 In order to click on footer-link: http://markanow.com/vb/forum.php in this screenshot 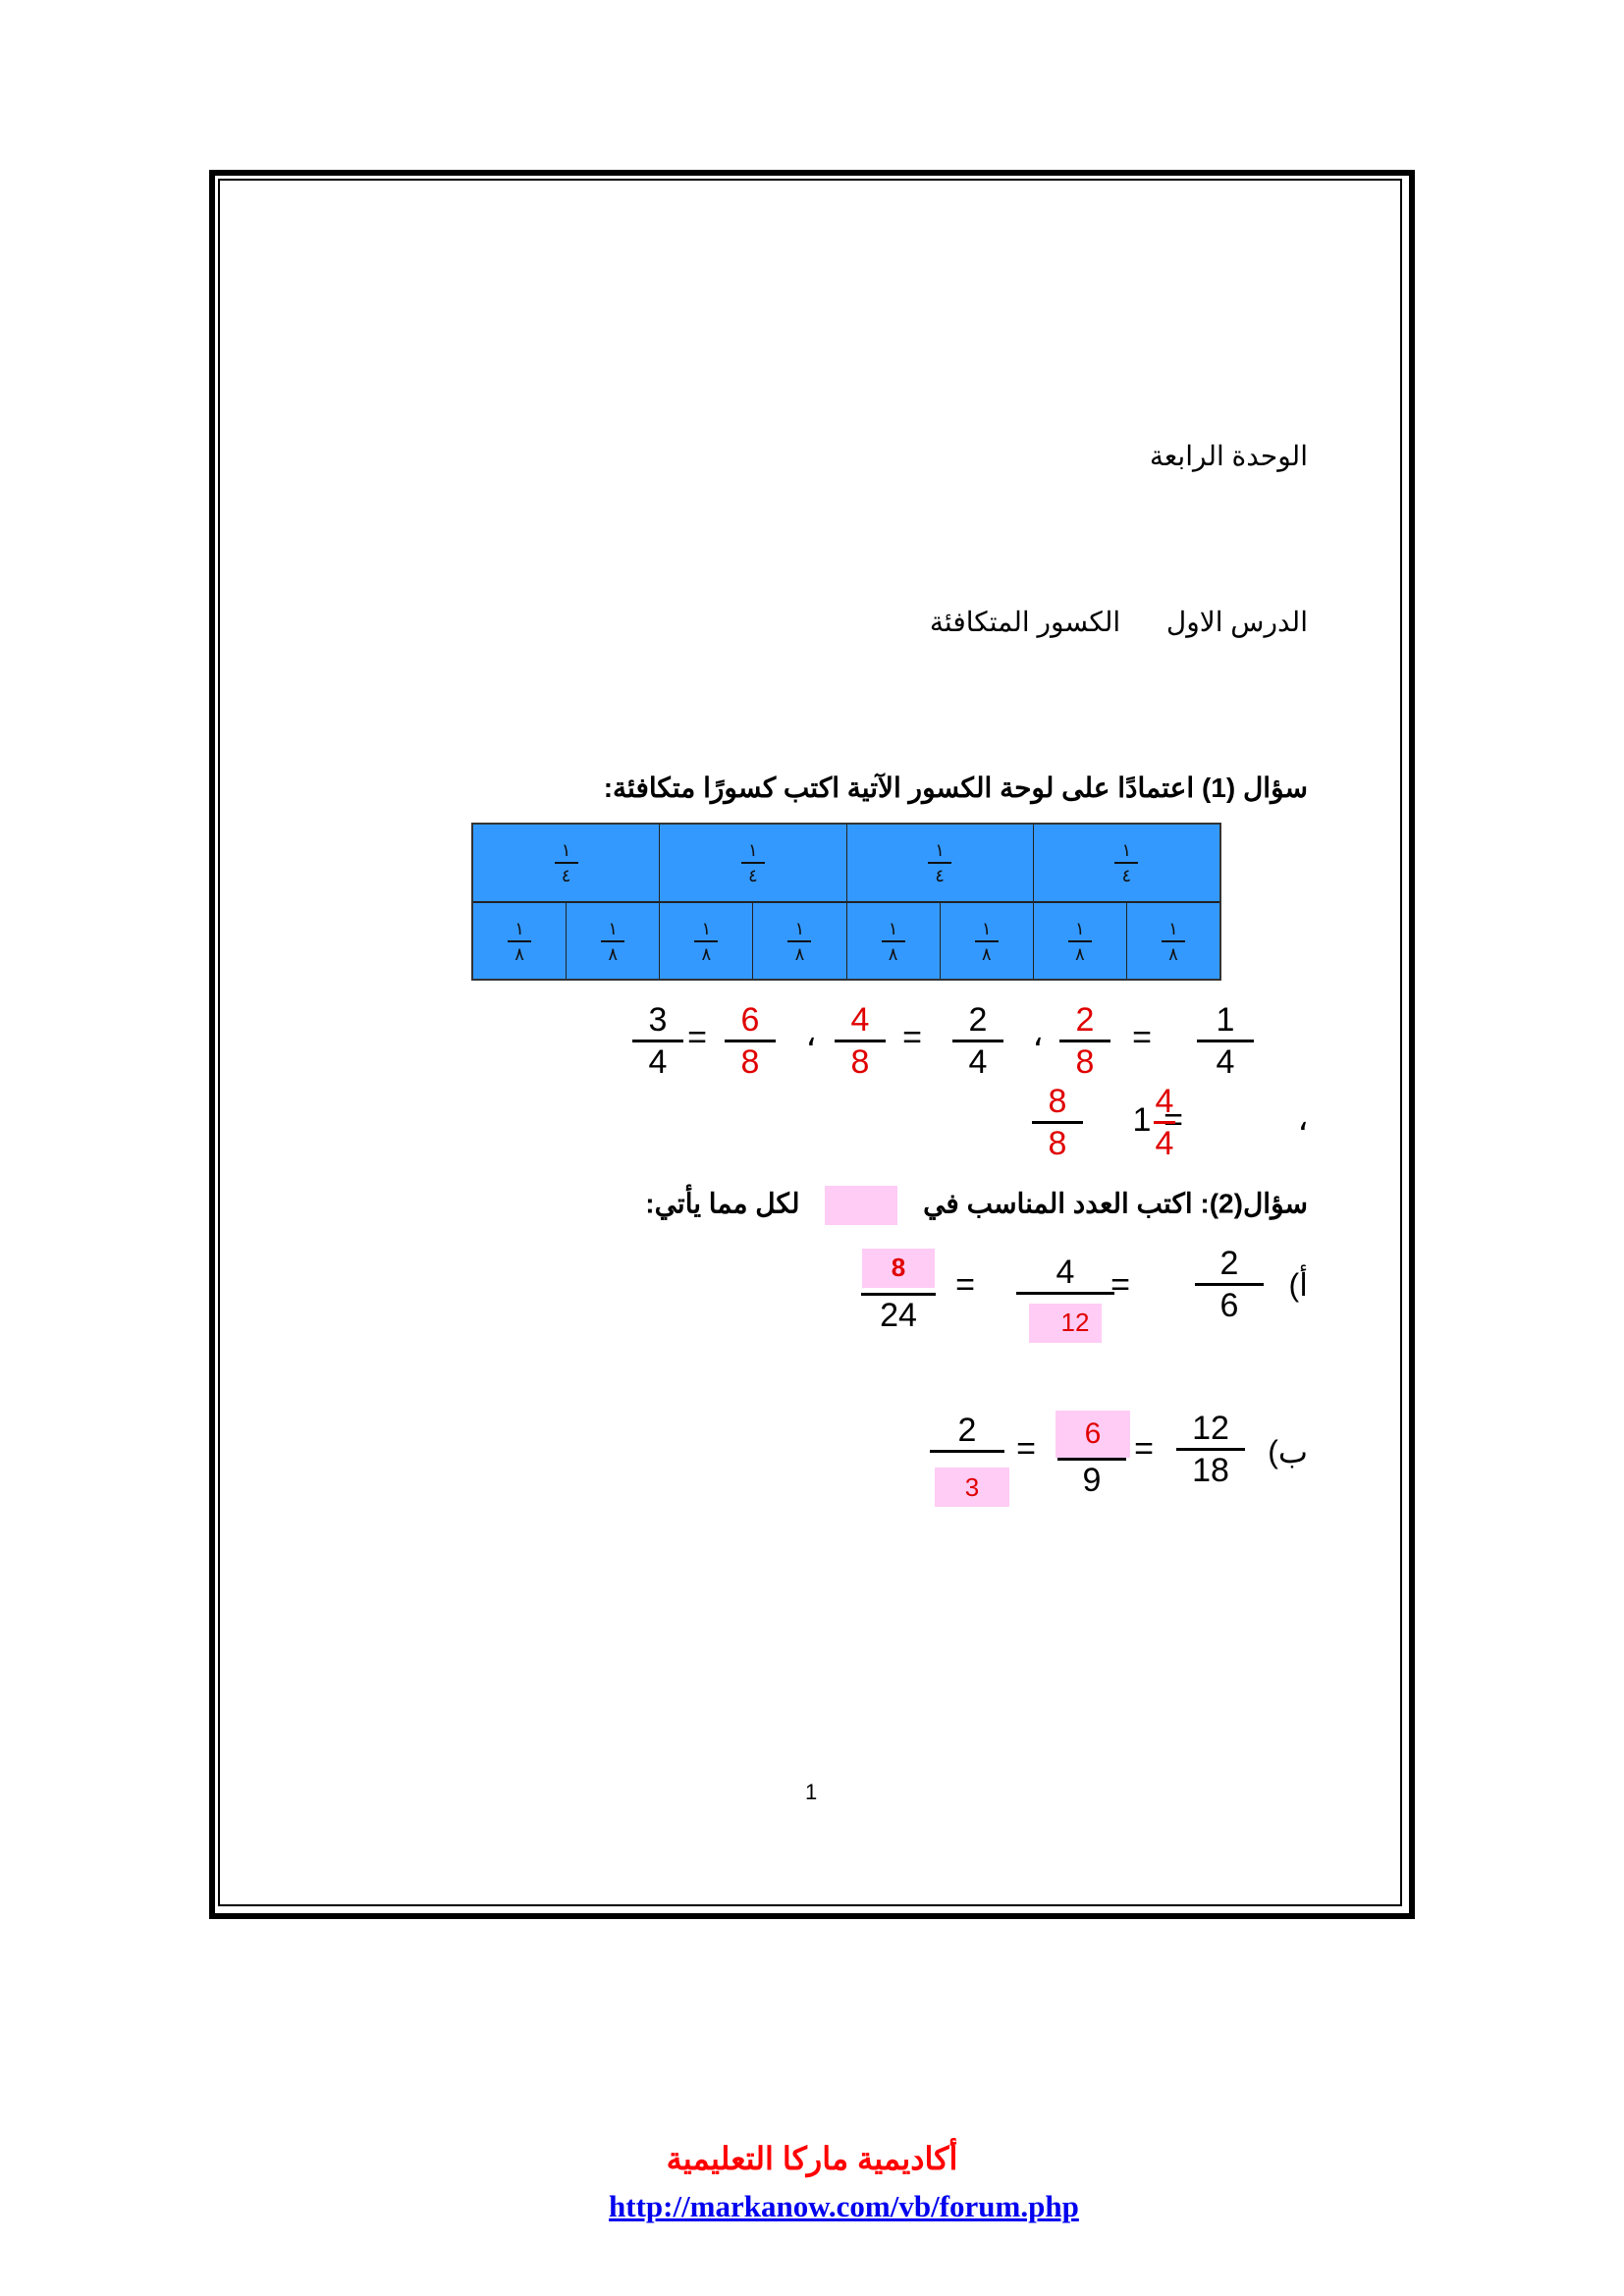, I will do `click(844, 2206)`.